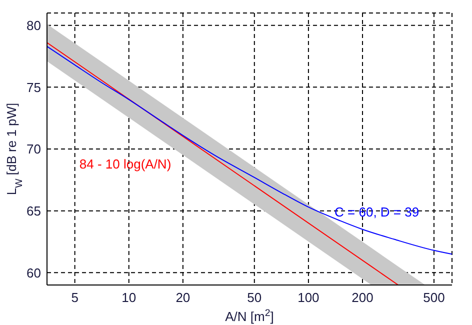 This screenshot has height=325, width=472. Describe the element at coordinates (125, 164) in the screenshot. I see `annotation: 84 - 10 log(A/N)` at that location.